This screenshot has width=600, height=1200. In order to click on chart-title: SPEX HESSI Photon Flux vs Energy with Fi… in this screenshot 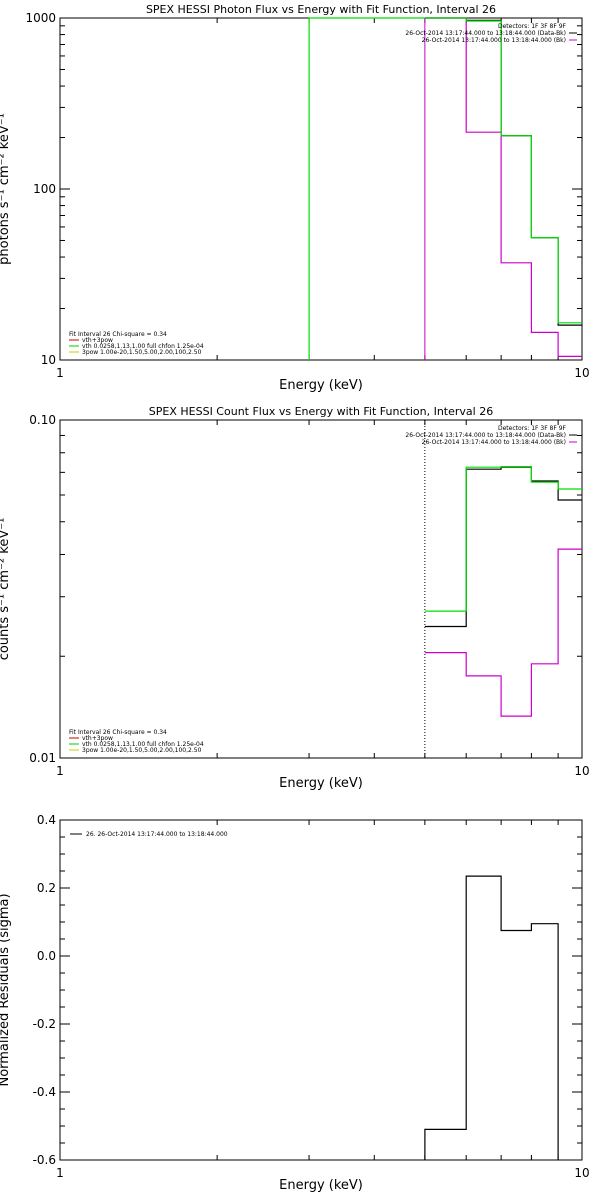, I will do `click(321, 9)`.